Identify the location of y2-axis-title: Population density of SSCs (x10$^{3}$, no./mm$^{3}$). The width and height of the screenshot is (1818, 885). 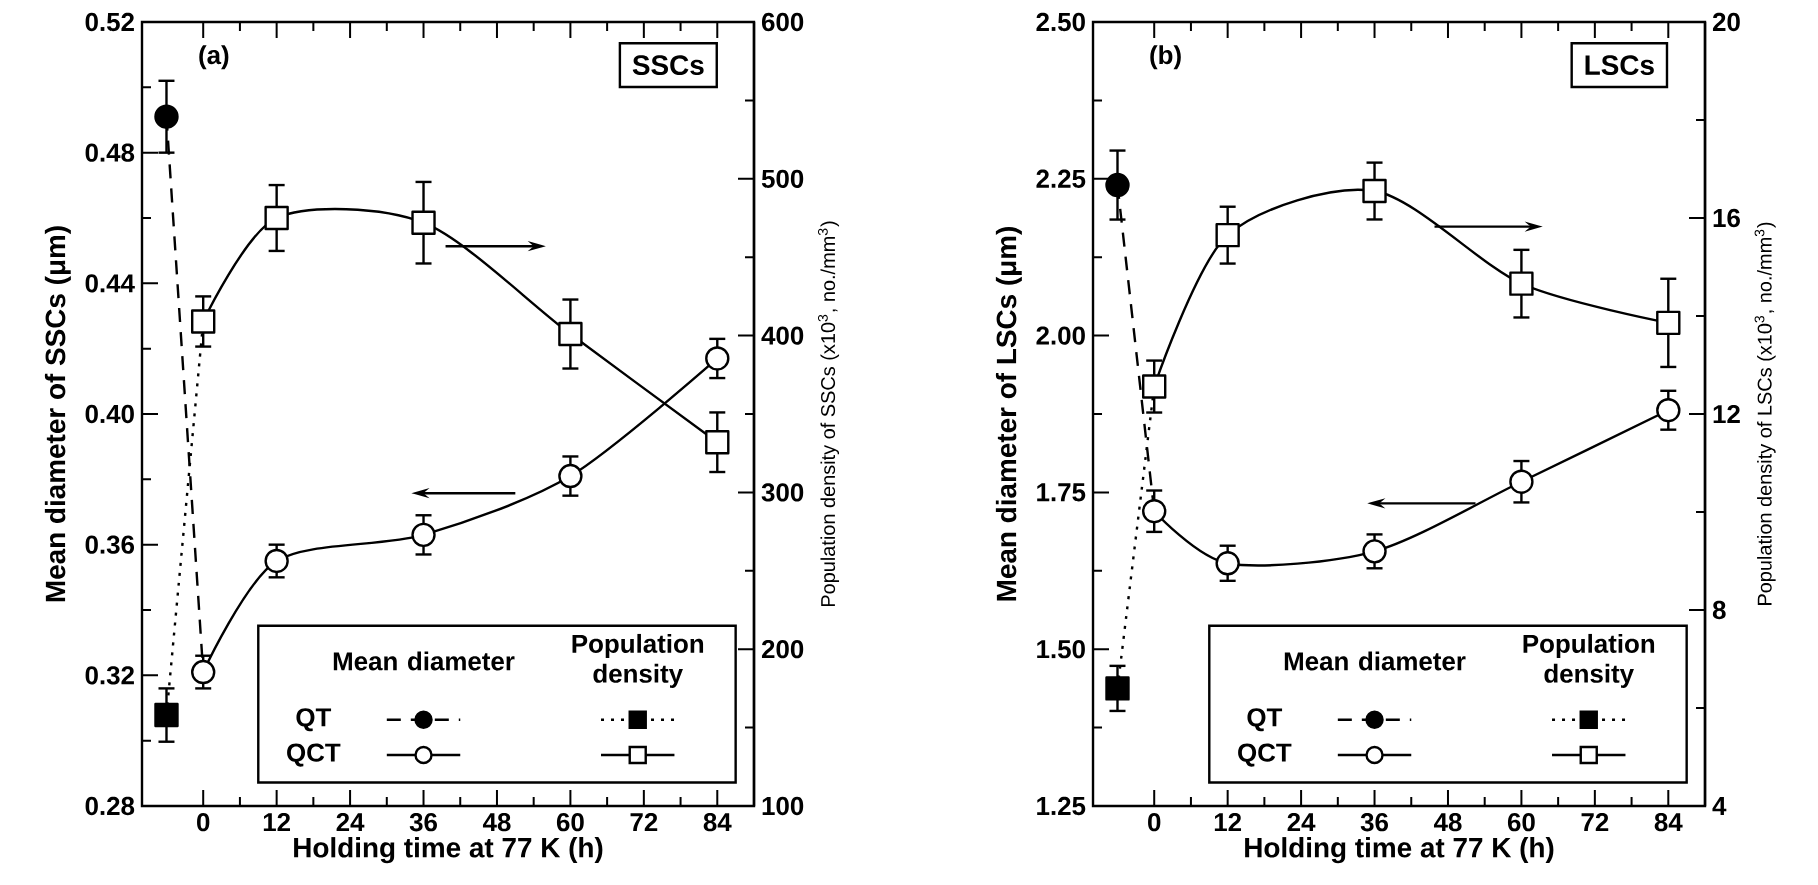
(828, 414).